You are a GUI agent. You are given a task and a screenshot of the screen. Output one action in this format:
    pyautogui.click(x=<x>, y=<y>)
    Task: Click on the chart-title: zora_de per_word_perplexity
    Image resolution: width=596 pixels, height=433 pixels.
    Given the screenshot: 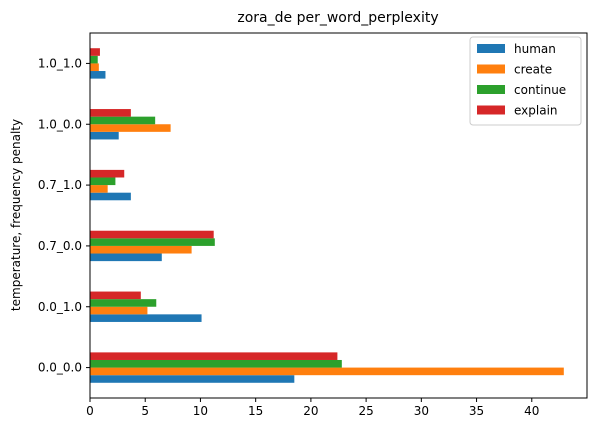 What is the action you would take?
    pyautogui.click(x=337, y=18)
    